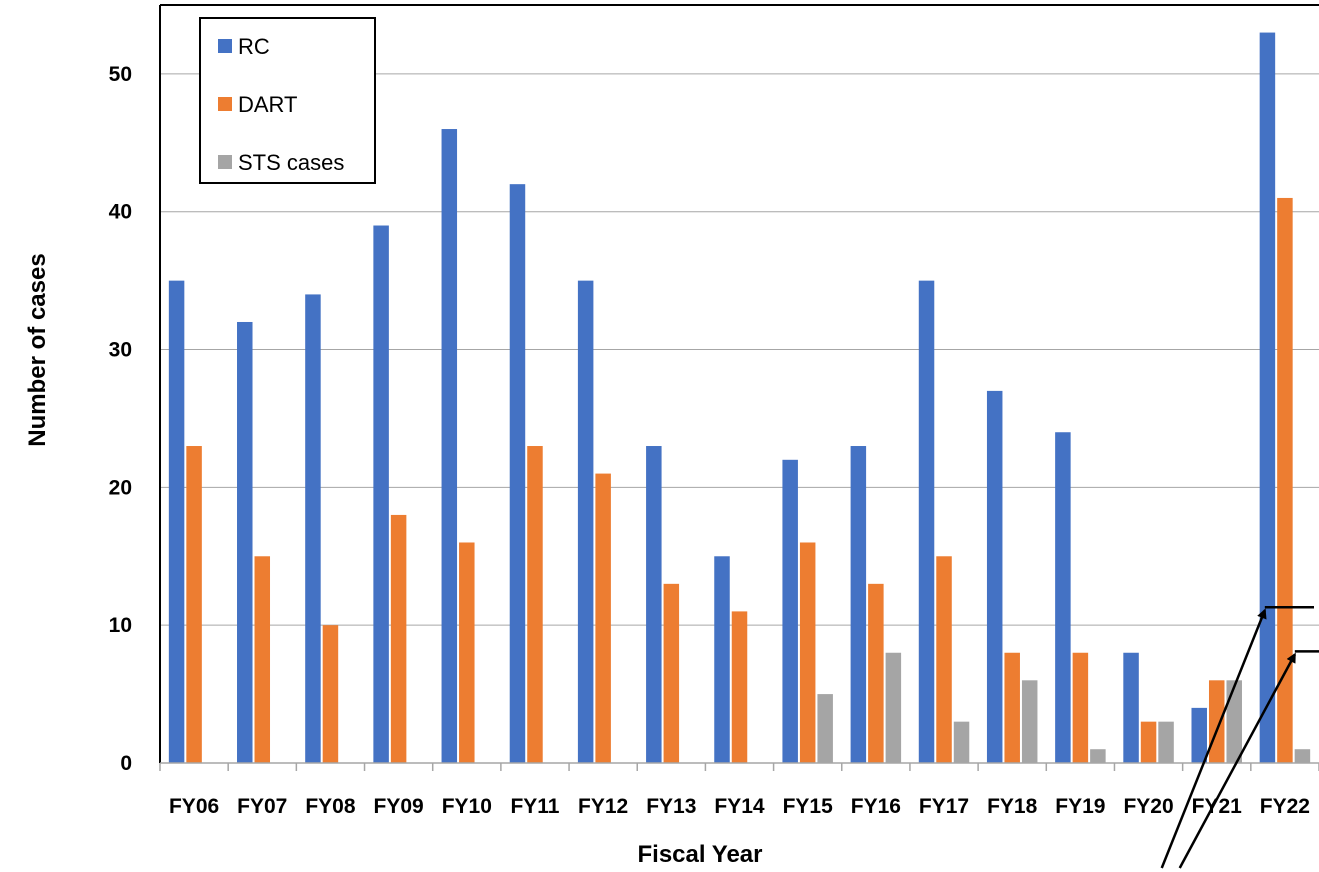  I want to click on y-tick-label: 10, so click(120, 625).